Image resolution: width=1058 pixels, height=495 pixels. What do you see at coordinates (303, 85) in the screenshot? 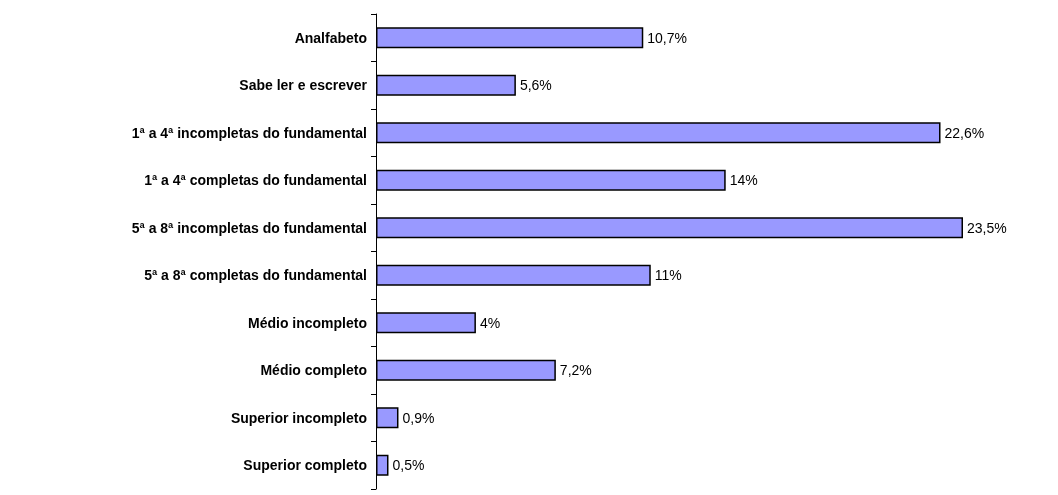
I see `y-tick-label: Sabe ler e escrever` at bounding box center [303, 85].